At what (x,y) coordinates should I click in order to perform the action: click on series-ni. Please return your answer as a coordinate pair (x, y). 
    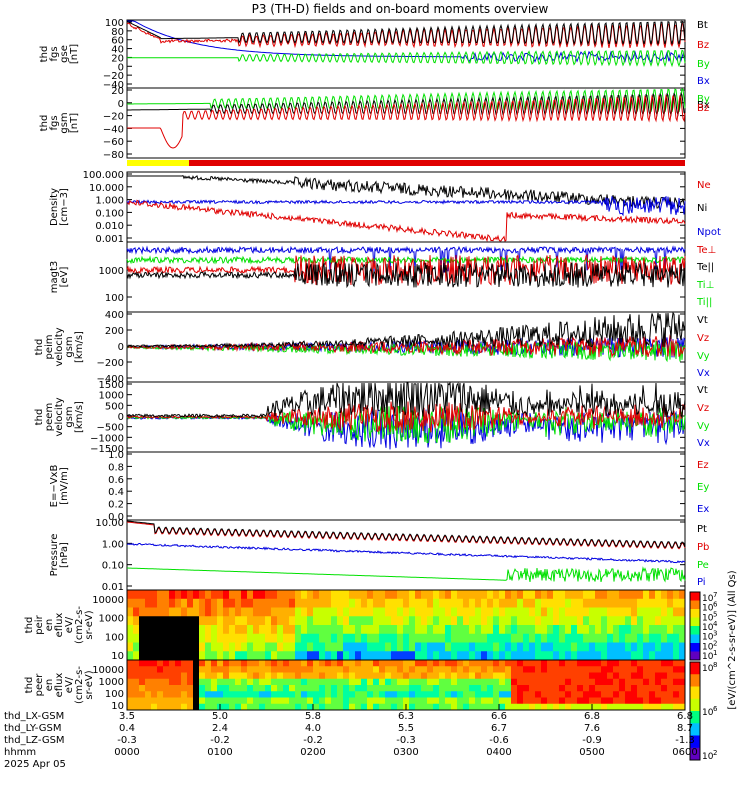
    Looking at the image, I should click on (406, 192).